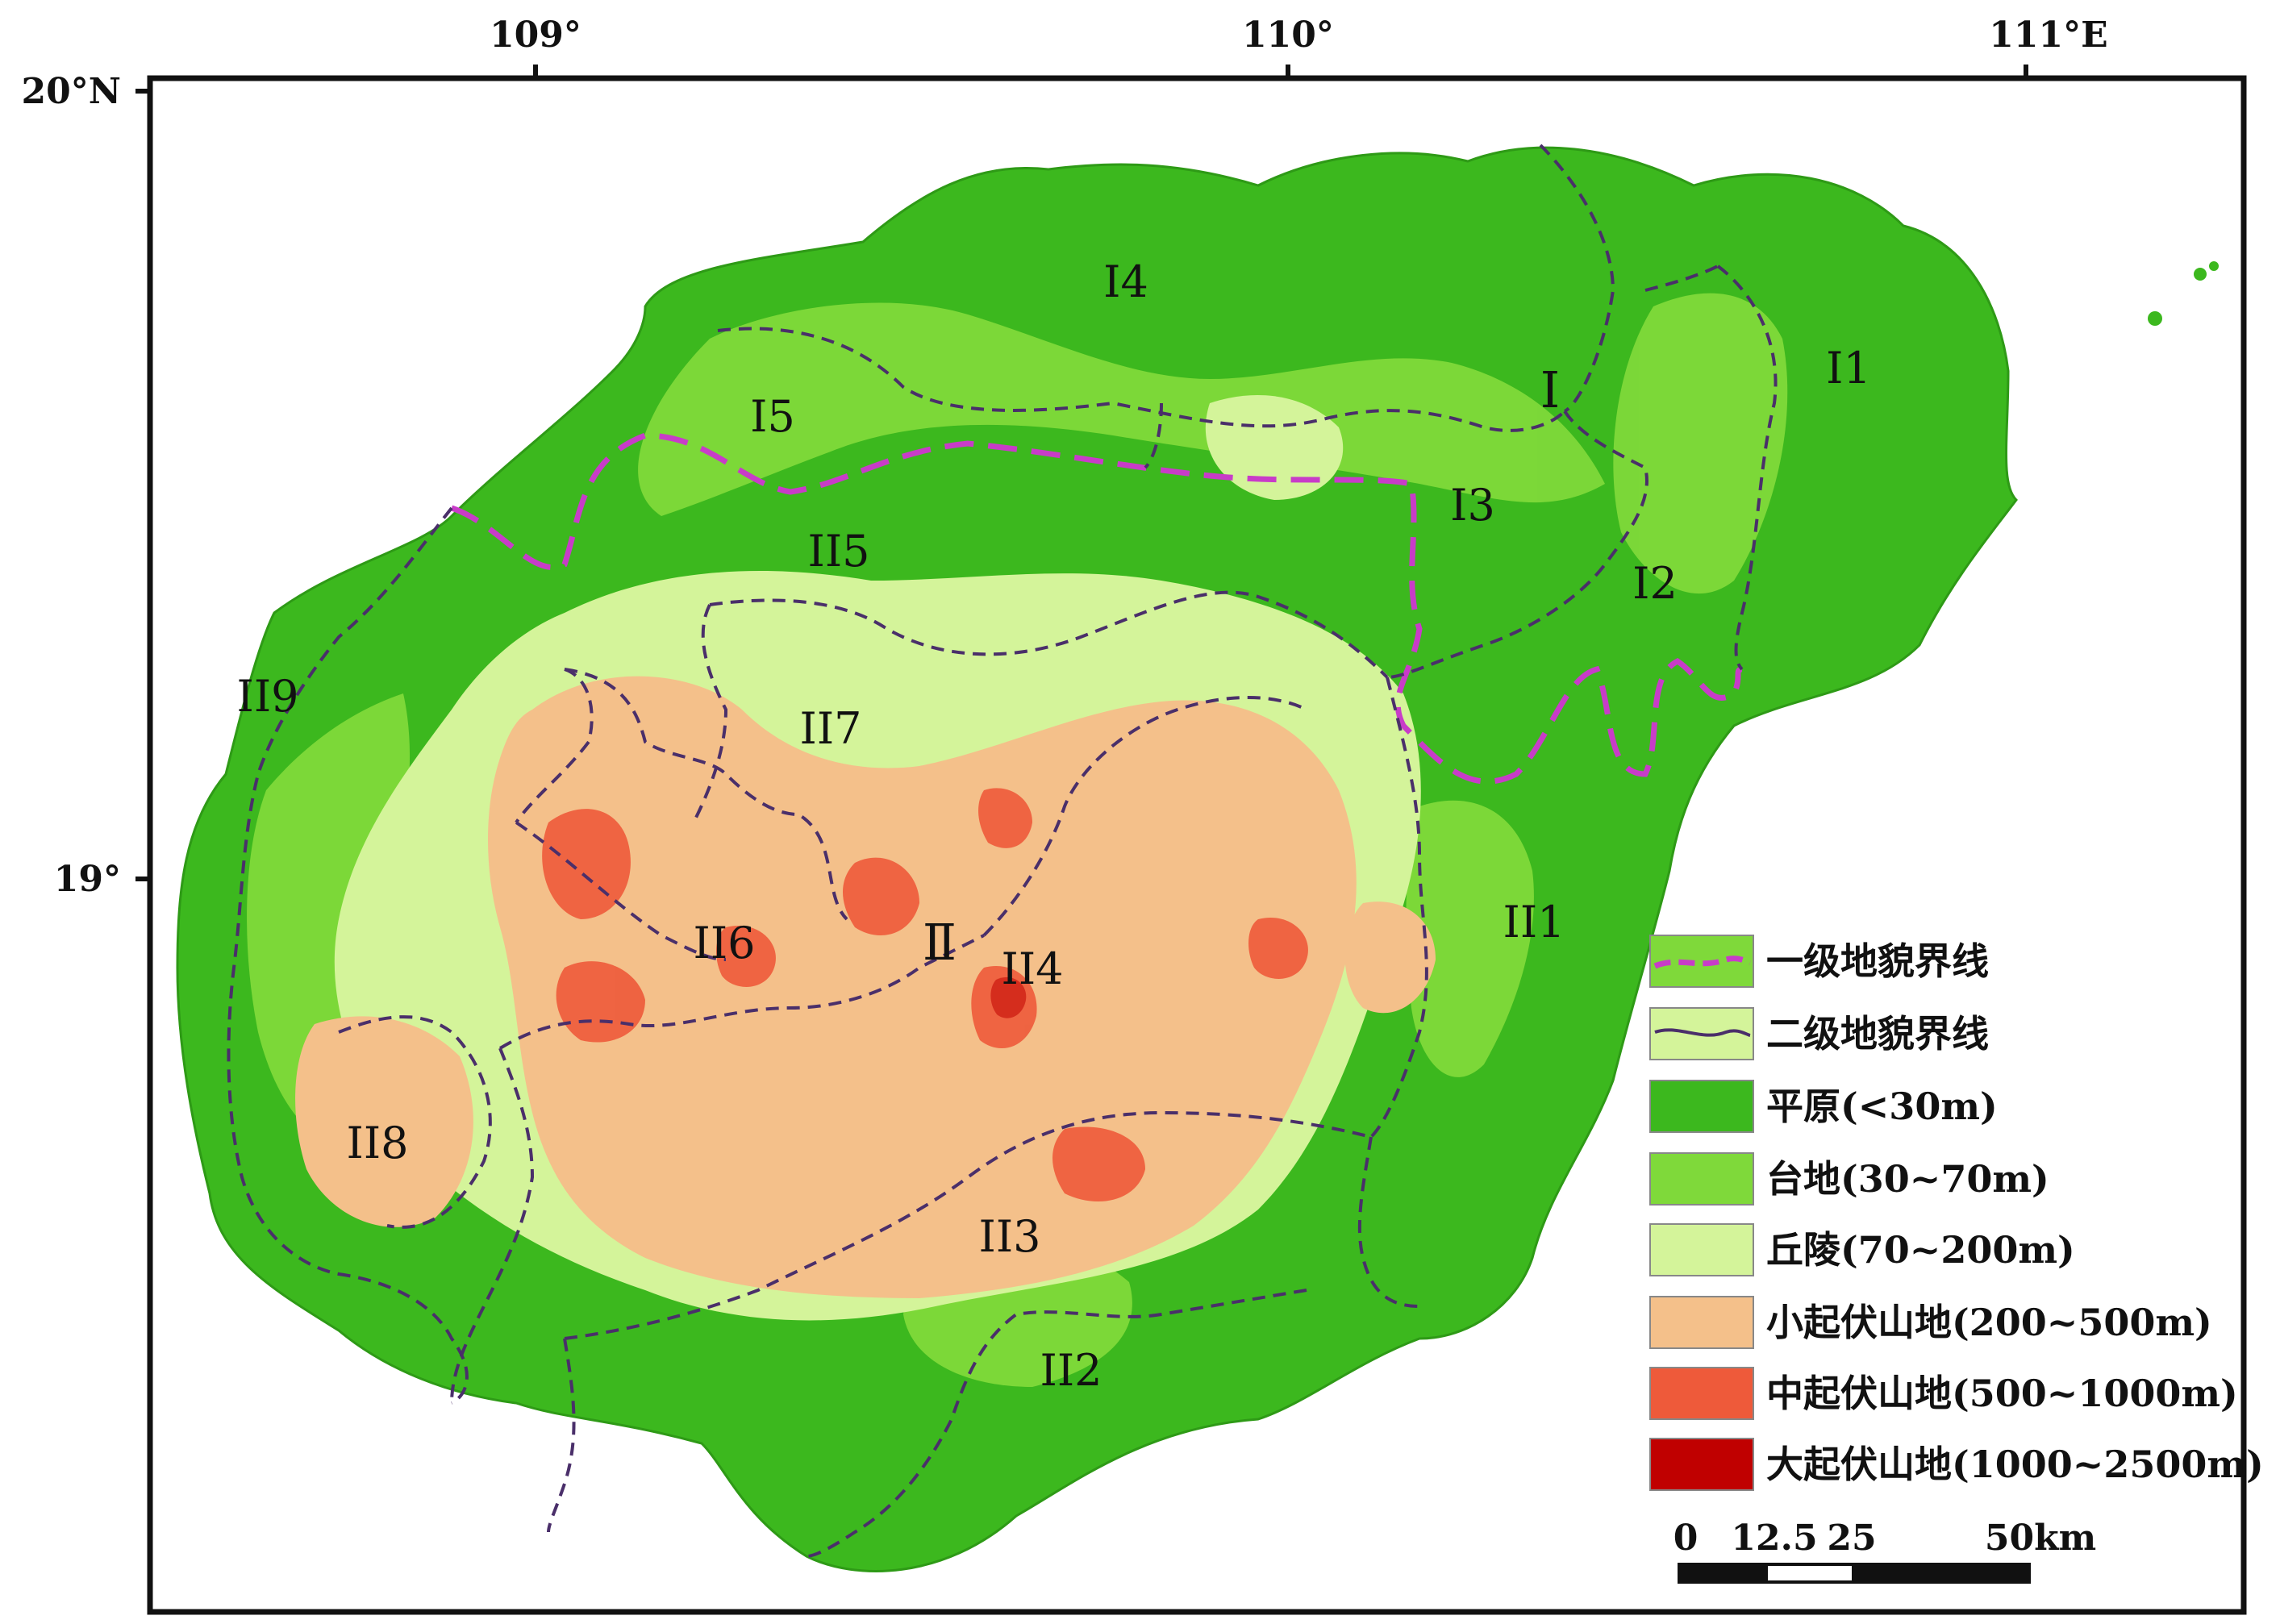 This screenshot has height=1624, width=2280. I want to click on legend-item-medium-relief-mountain: 中起伏山地(500~1000m), so click(1943, 1393).